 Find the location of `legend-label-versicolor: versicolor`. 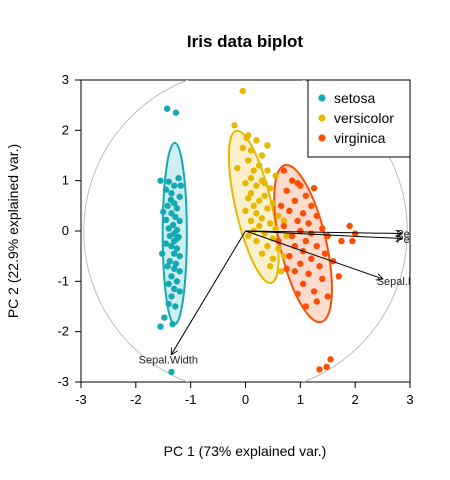

legend-label-versicolor: versicolor is located at coordinates (364, 118).